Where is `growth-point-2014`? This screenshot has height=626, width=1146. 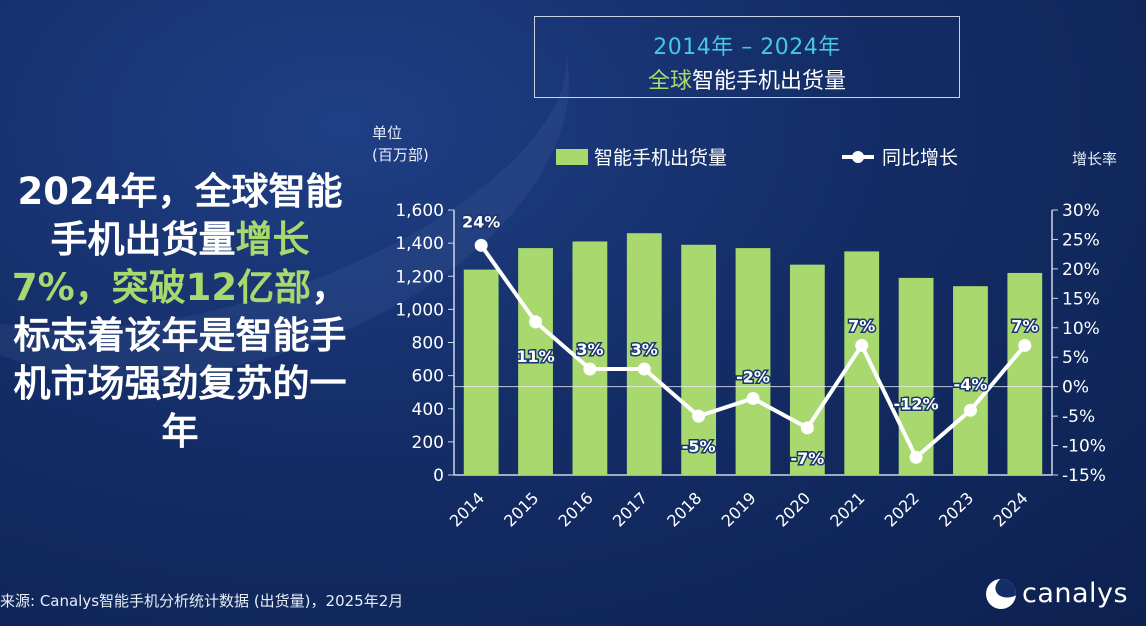
growth-point-2014 is located at coordinates (481, 245).